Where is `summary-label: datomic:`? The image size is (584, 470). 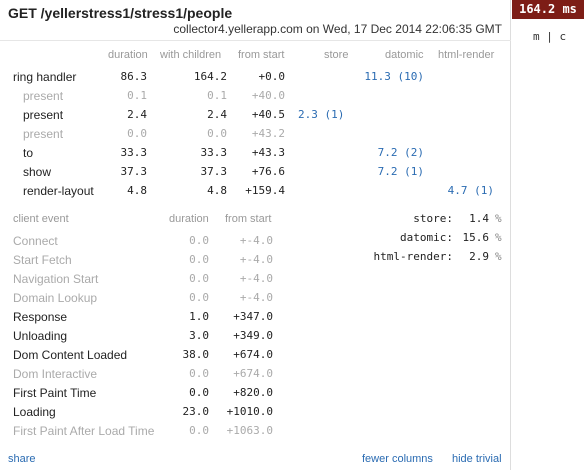
summary-label: datomic: is located at coordinates (426, 237).